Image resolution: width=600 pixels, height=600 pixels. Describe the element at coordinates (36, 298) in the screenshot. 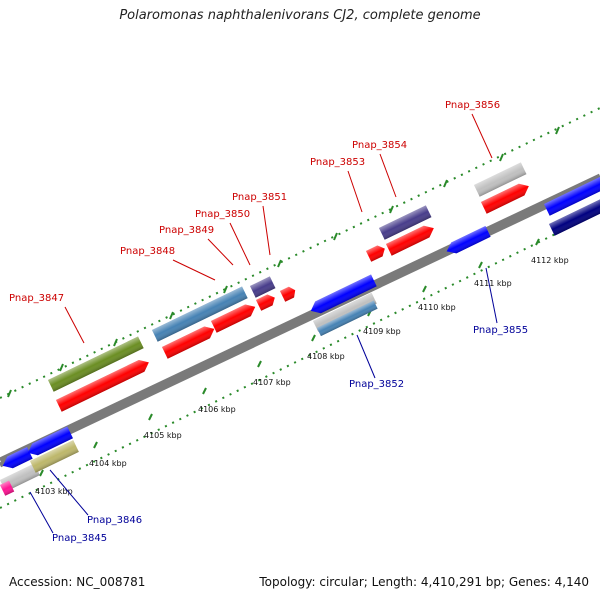

I see `gene-label-top: Pnap_3847` at that location.